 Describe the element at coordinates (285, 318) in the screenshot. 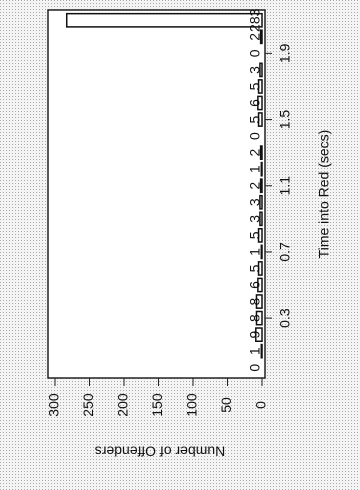

I see `x-tick-label: 0.3` at that location.